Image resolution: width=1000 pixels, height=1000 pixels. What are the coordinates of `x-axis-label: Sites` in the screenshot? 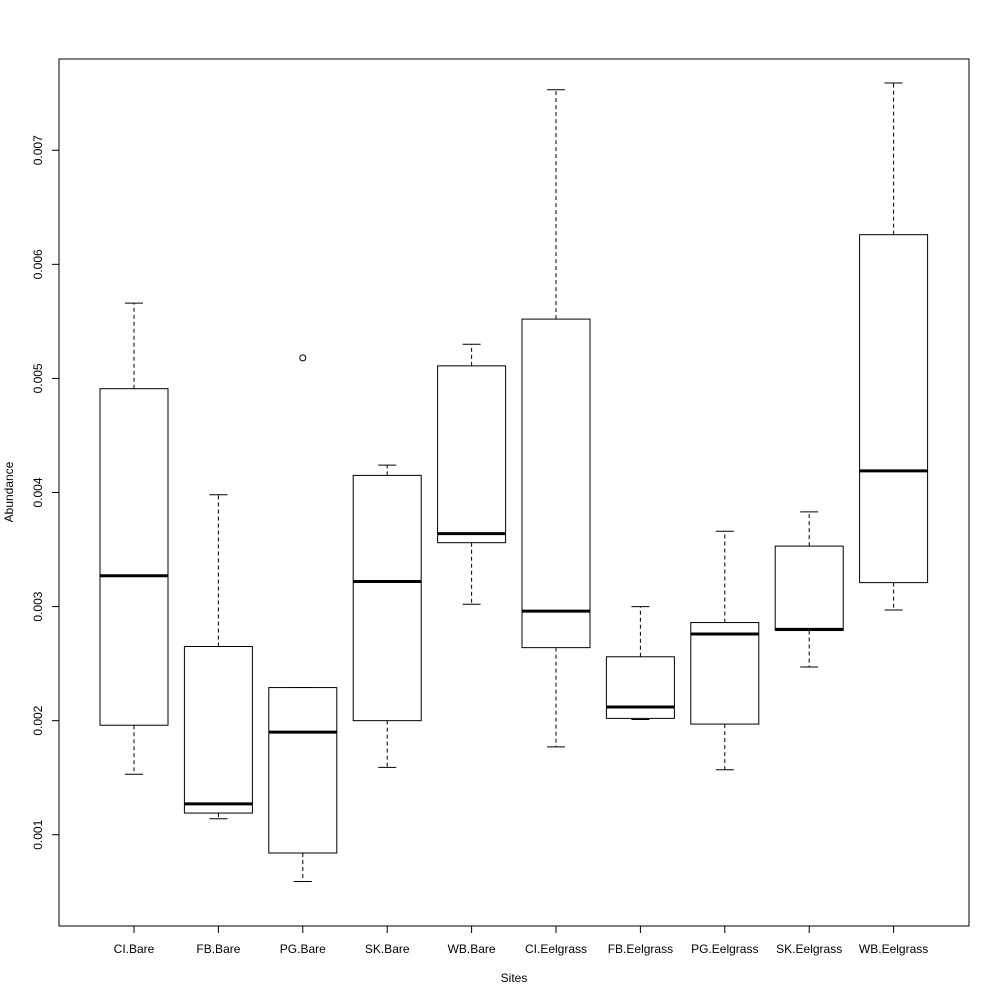 It's located at (514, 978).